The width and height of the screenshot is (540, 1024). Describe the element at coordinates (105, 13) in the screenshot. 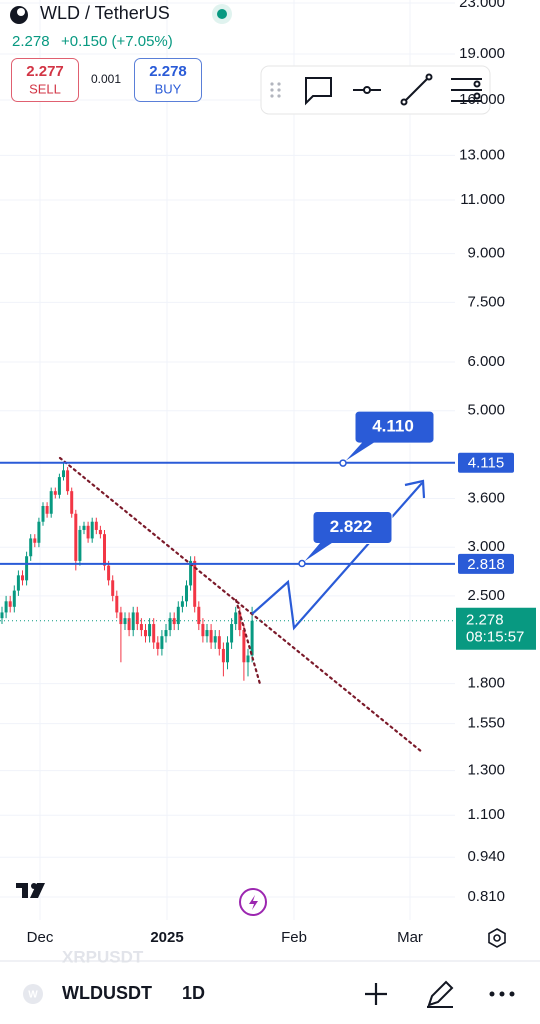

I see `symbol-title: WLD / TetherUS` at that location.